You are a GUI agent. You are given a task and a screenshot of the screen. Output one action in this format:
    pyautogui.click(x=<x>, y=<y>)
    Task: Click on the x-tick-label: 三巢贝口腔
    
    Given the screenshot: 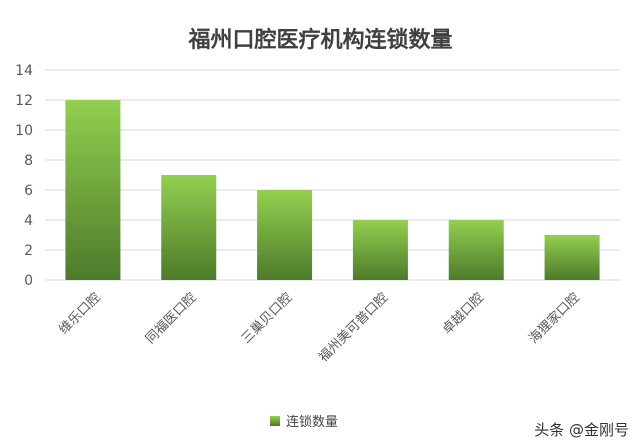 What is the action you would take?
    pyautogui.click(x=267, y=318)
    